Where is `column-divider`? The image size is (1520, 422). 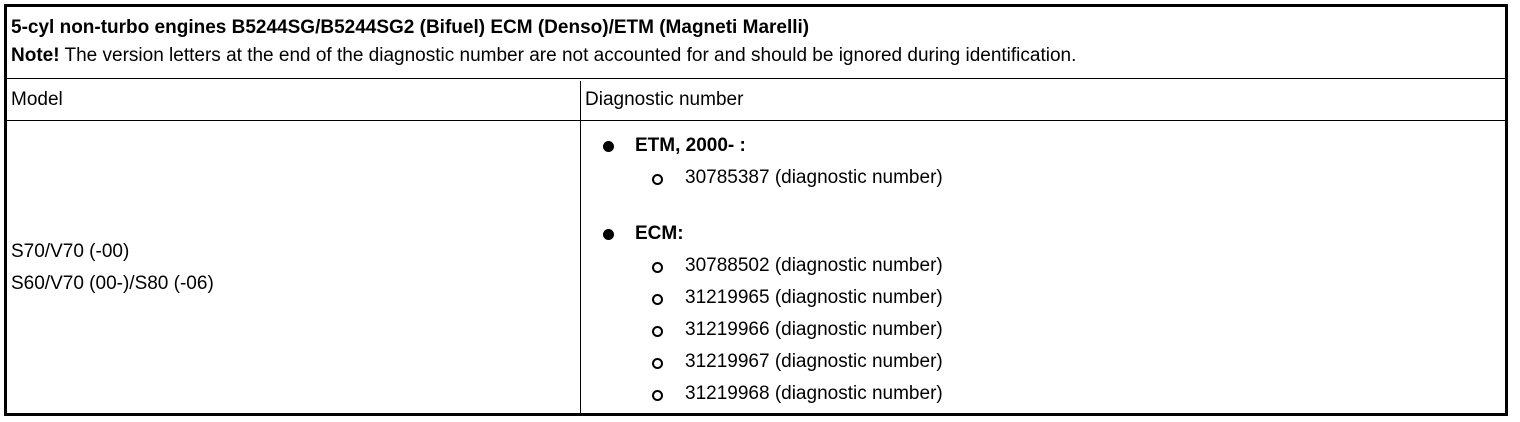
column-divider is located at coordinates (580, 247).